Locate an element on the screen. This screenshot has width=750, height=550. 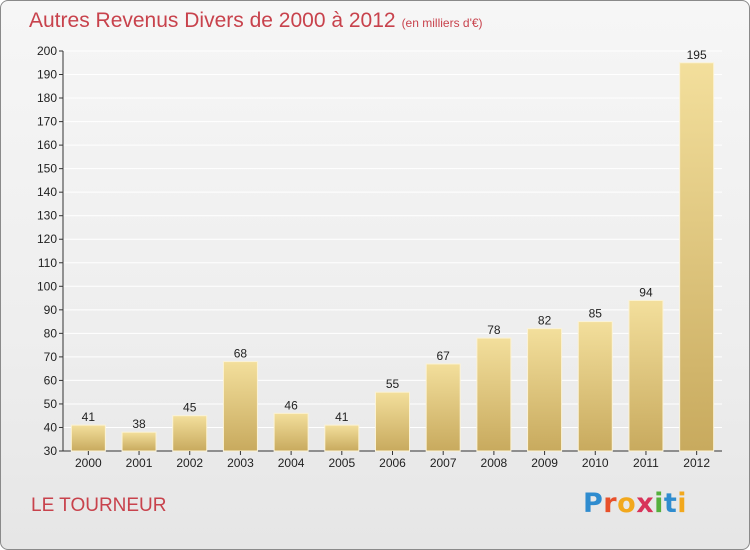
data-label: 94 is located at coordinates (646, 292).